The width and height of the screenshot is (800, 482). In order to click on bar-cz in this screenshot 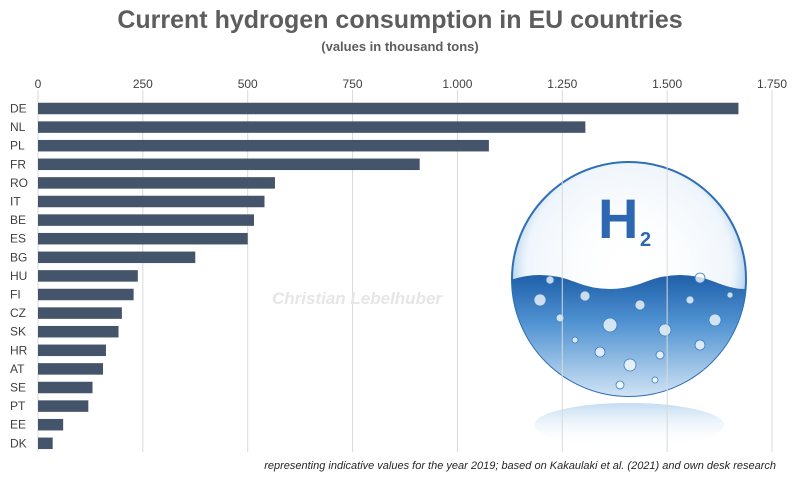, I will do `click(80, 313)`.